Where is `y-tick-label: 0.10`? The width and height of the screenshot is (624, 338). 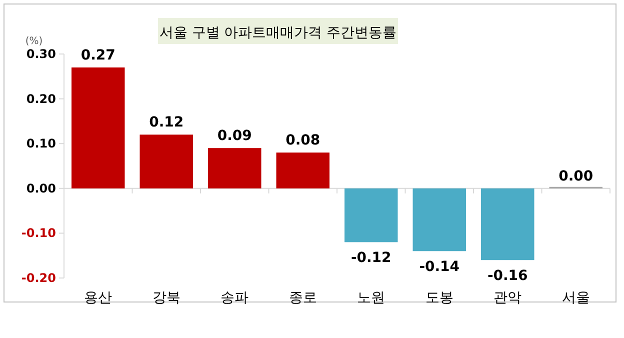 y-tick-label: 0.10 is located at coordinates (41, 143).